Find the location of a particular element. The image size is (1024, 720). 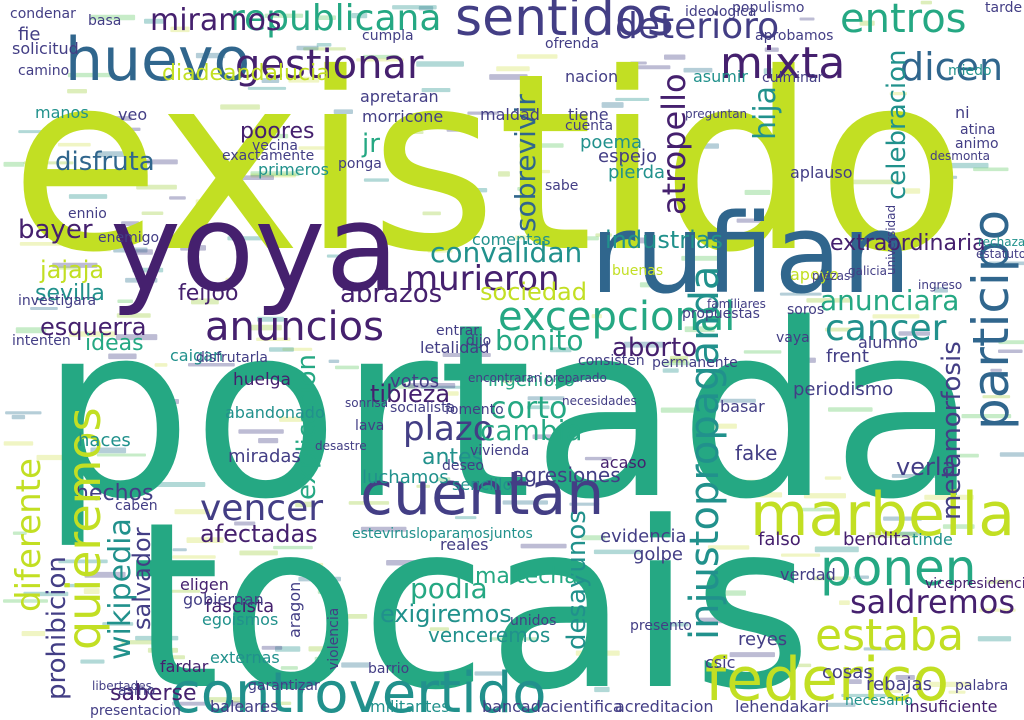

word-propuestas: propuestas is located at coordinates (721, 314).